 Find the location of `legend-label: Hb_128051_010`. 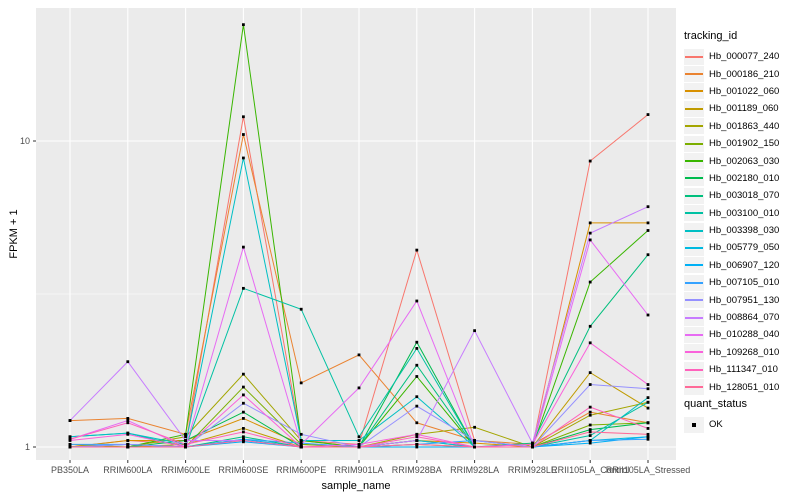

legend-label: Hb_128051_010 is located at coordinates (744, 387).